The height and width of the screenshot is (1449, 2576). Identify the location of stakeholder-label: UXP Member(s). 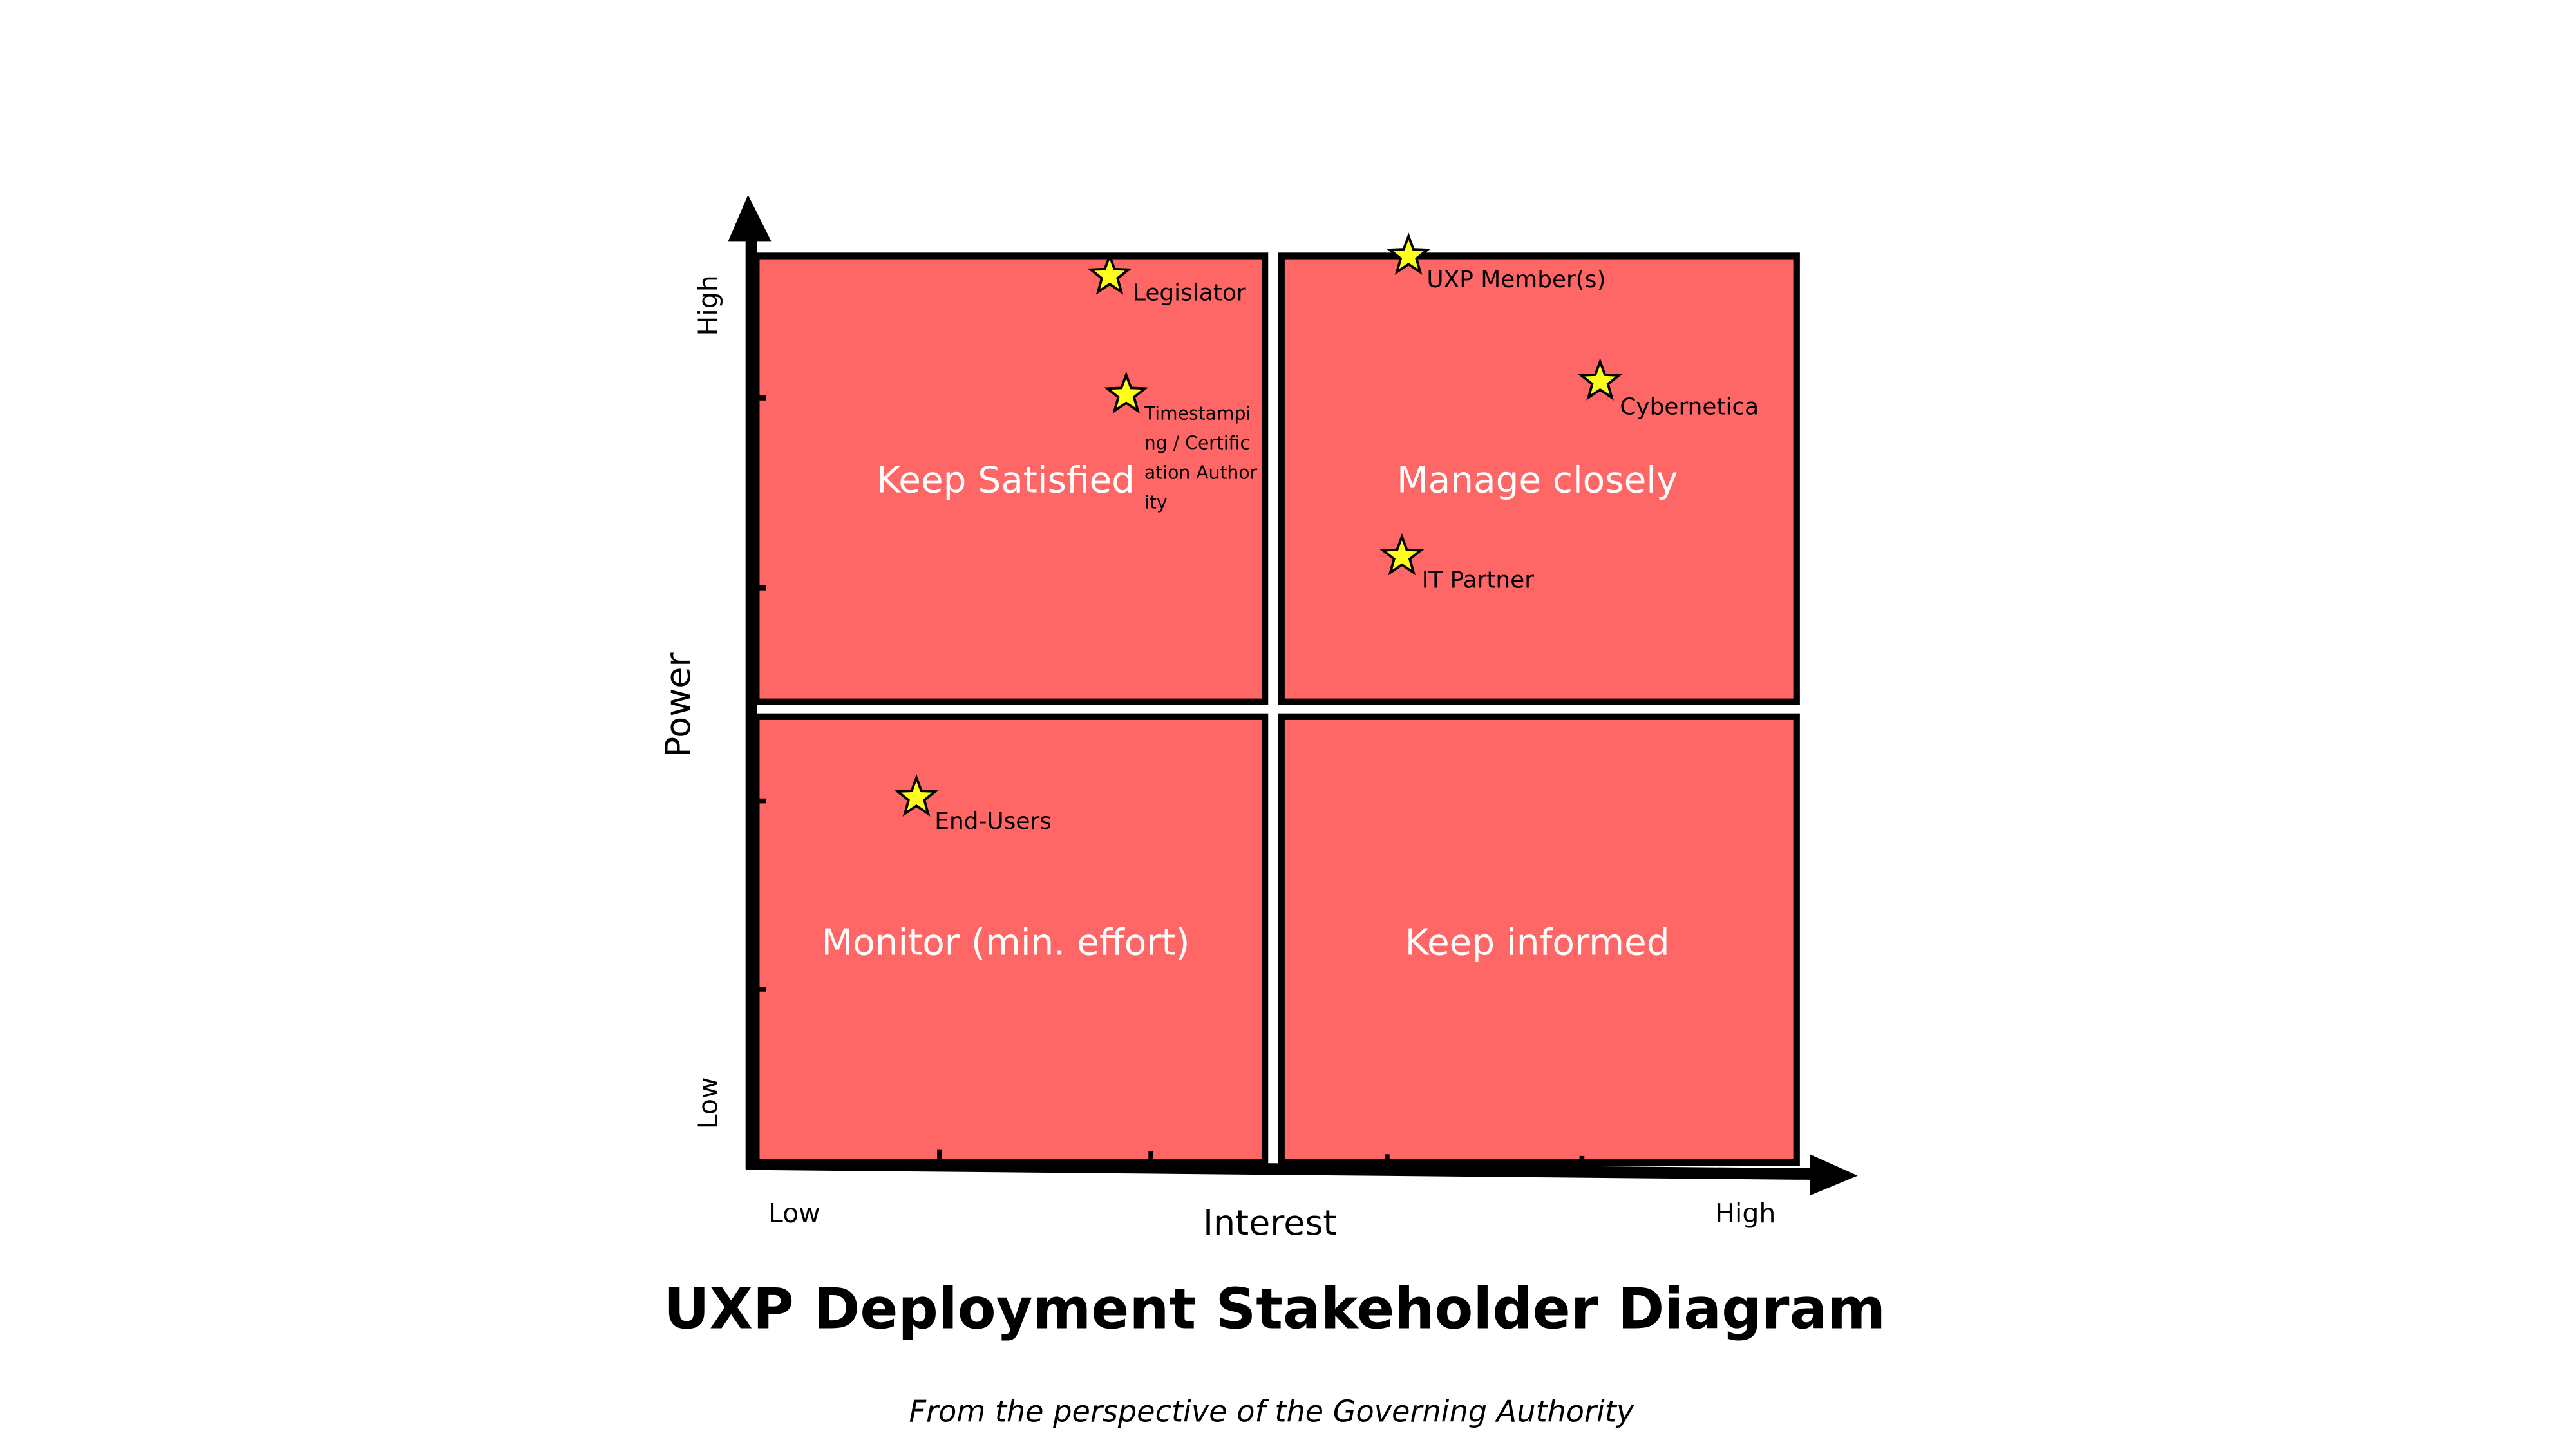
(1515, 280).